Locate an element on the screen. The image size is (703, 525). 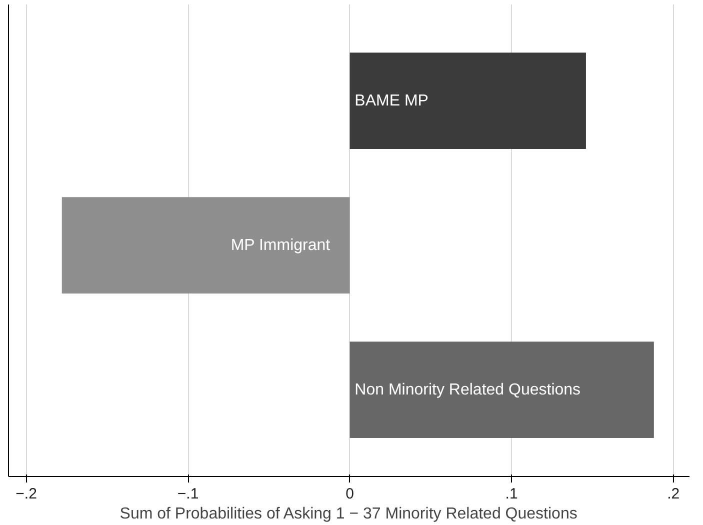
x-tick-label: .1 is located at coordinates (511, 494).